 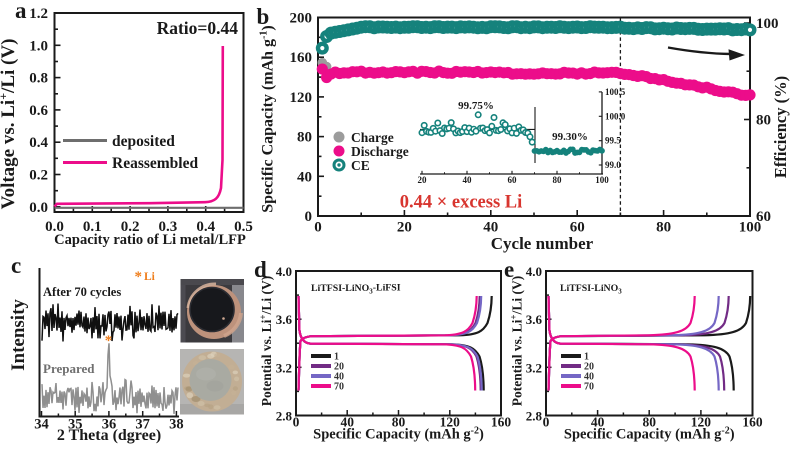 I want to click on svg-text: Li, so click(x=150, y=277).